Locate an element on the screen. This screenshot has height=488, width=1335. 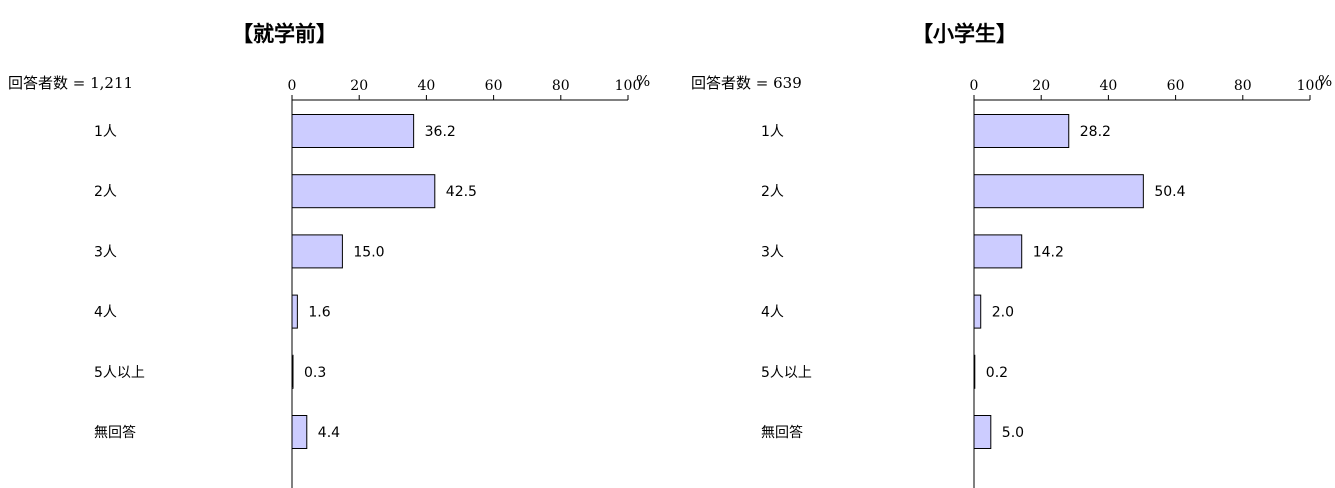
data-label: 15.0 is located at coordinates (368, 252).